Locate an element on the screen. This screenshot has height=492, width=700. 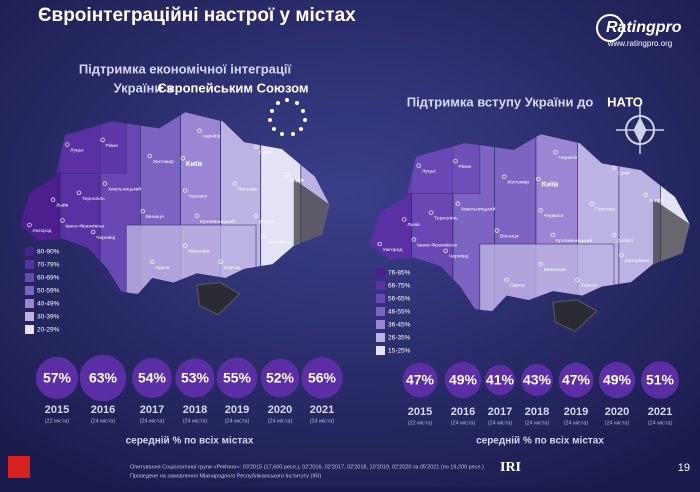
stat-value: 53% is located at coordinates (195, 378).